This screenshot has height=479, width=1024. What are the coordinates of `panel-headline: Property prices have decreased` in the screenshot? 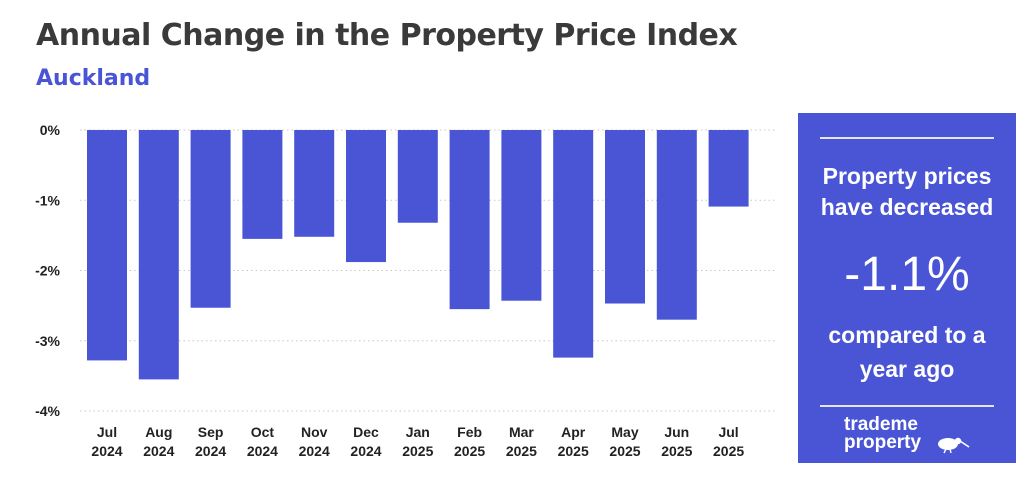 It's located at (907, 192).